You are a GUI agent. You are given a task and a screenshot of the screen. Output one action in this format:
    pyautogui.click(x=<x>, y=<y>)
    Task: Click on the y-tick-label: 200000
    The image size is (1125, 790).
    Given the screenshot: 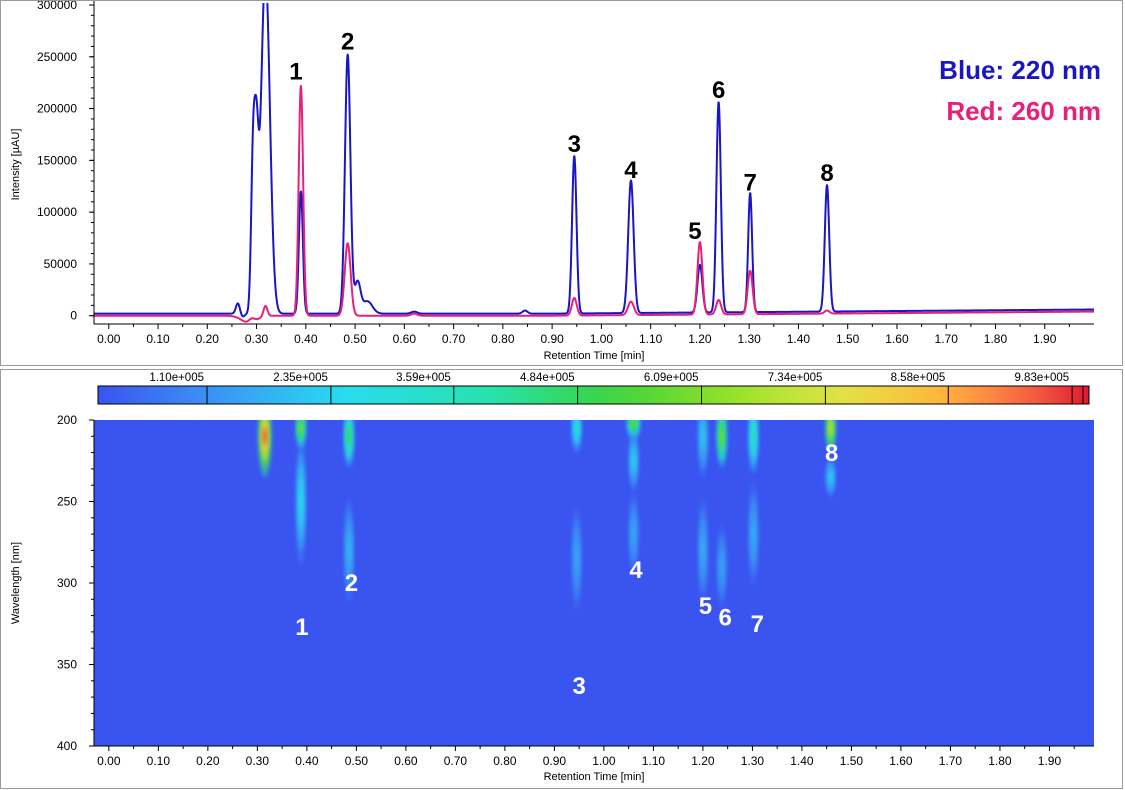 What is the action you would take?
    pyautogui.click(x=57, y=109)
    